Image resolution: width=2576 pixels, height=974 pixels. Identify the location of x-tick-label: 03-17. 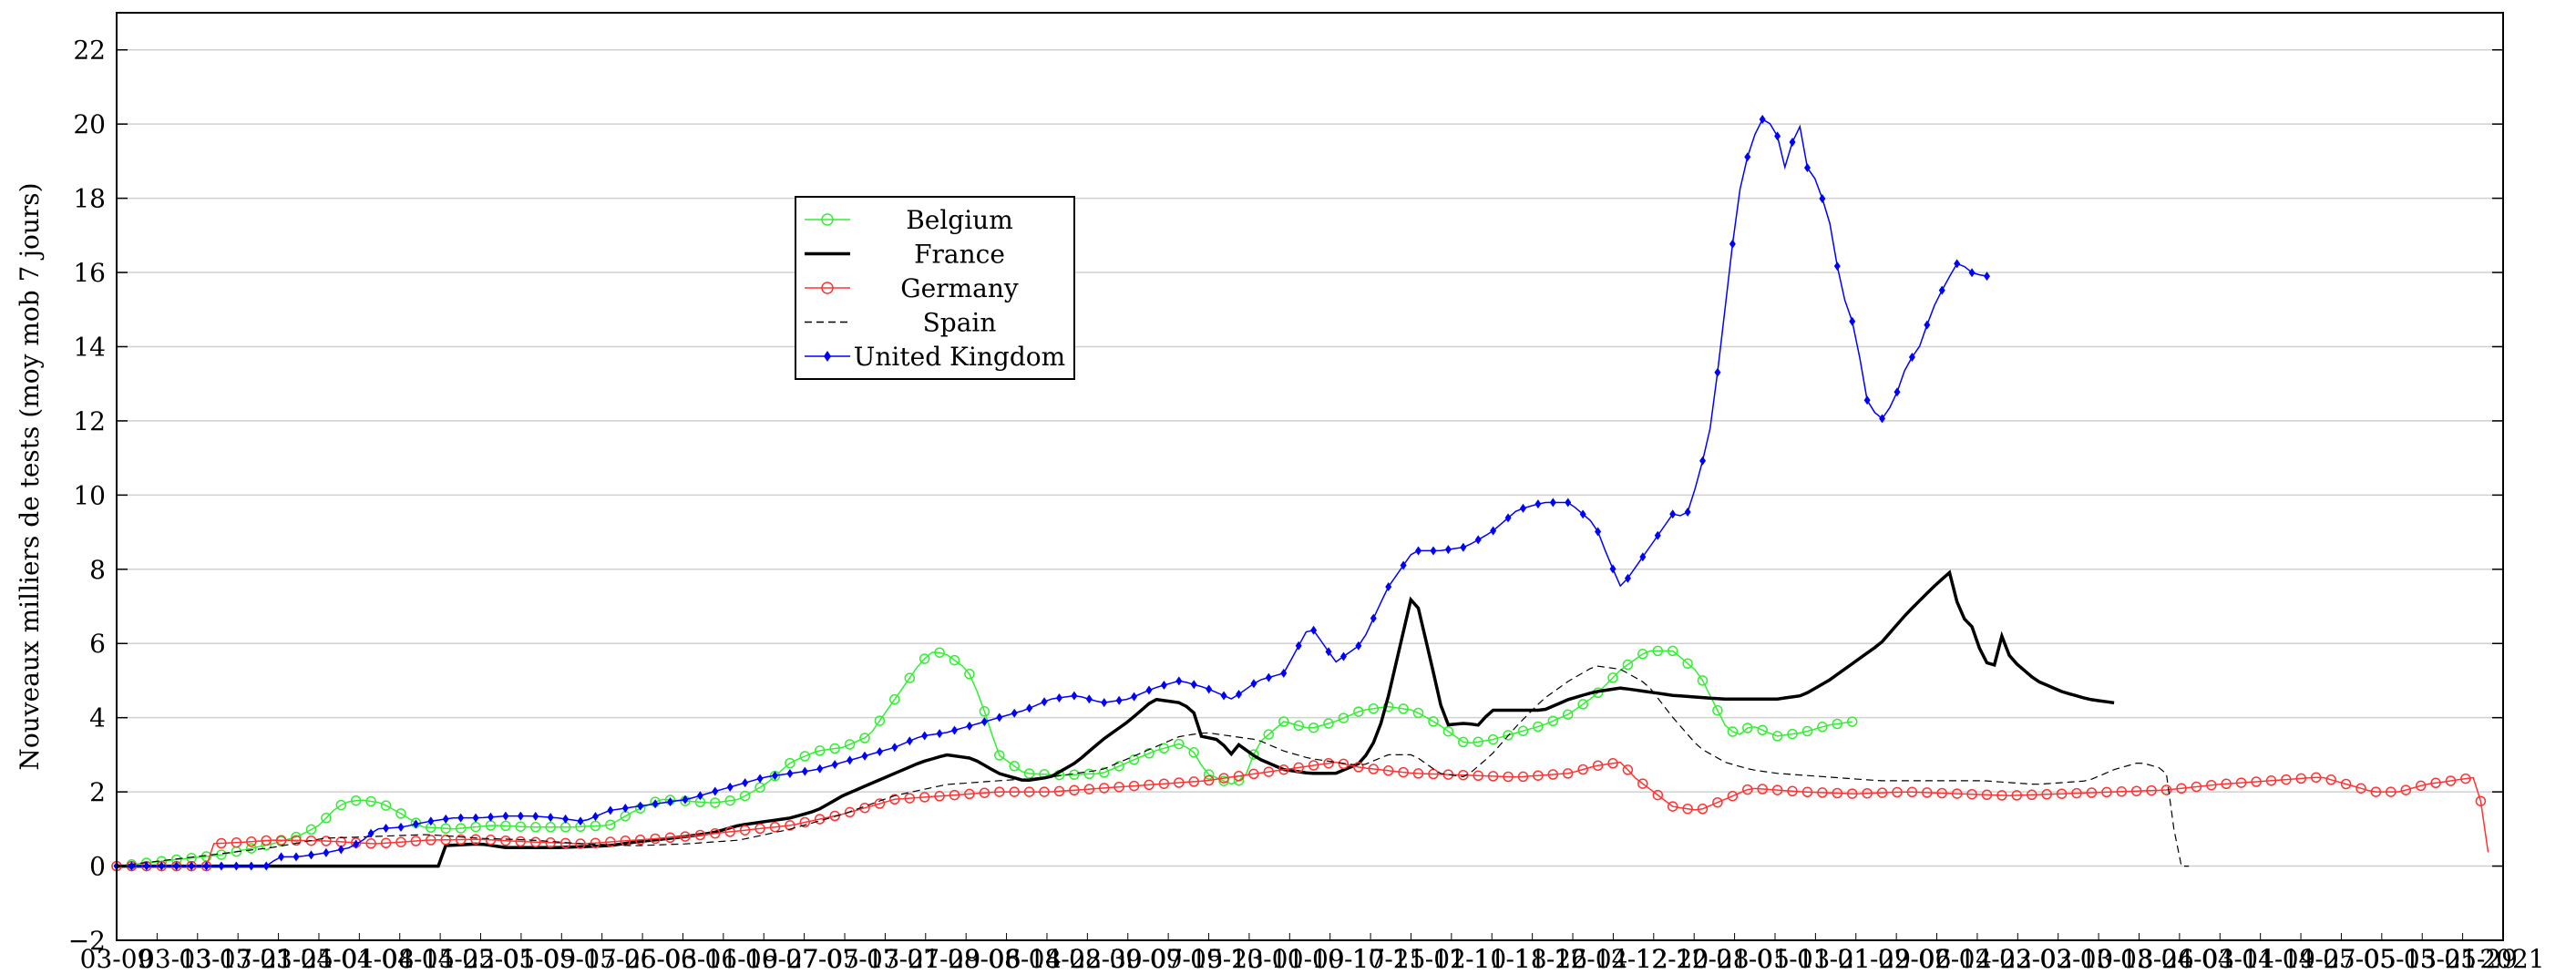
(216, 957).